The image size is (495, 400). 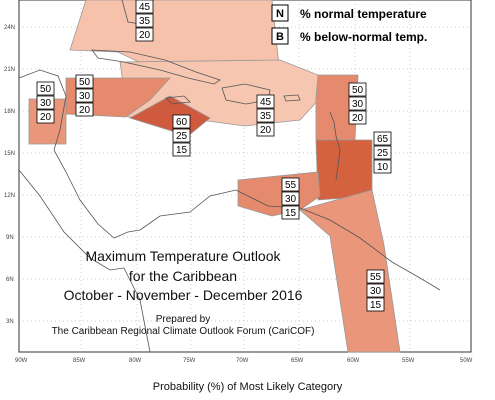 I want to click on lon-label: 70W, so click(x=242, y=361).